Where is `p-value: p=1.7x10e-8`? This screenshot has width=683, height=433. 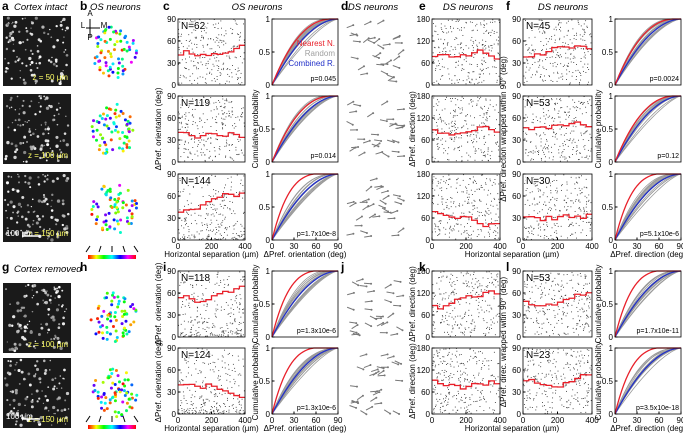 p-value: p=1.7x10e-8 is located at coordinates (316, 234).